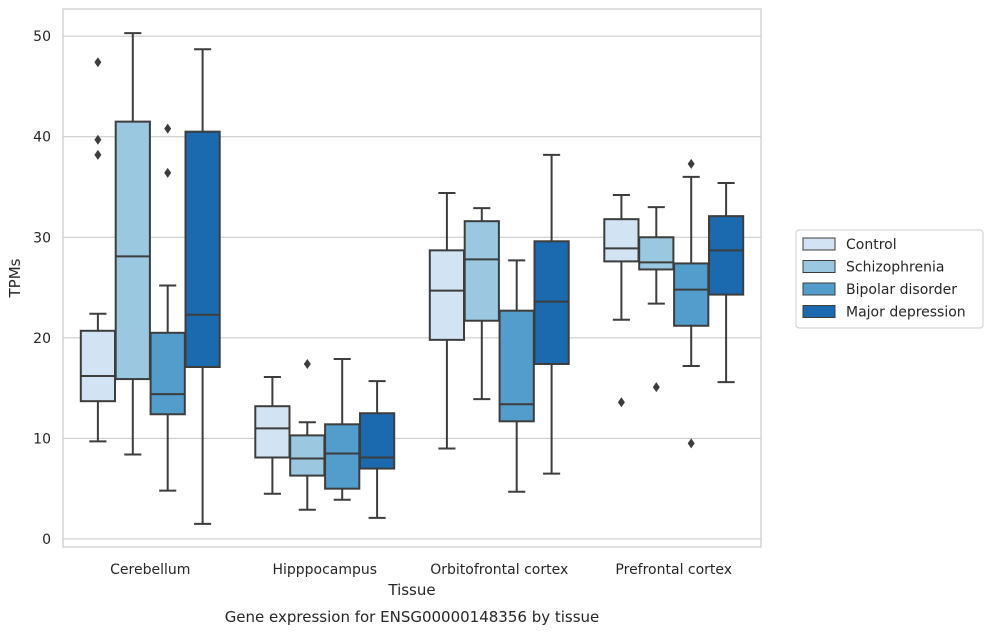  I want to click on box-bipolar-disorder-cerebellum, so click(167, 307).